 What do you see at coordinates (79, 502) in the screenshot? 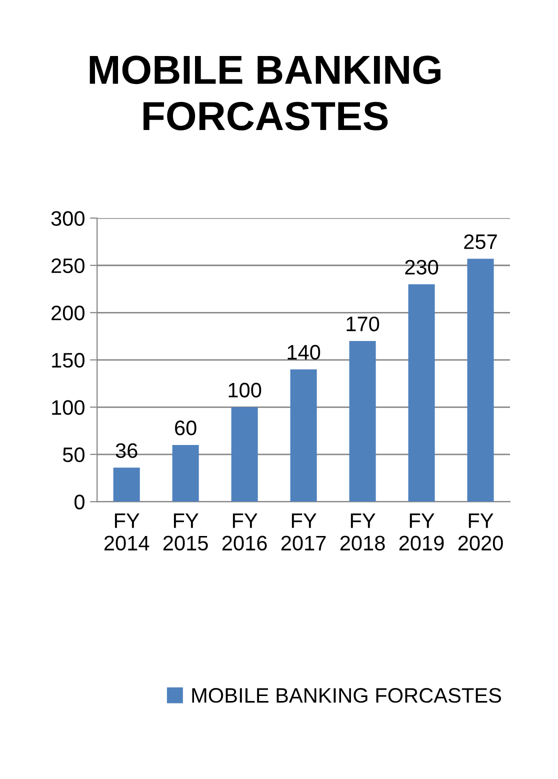
I see `y-tick-label: 0` at bounding box center [79, 502].